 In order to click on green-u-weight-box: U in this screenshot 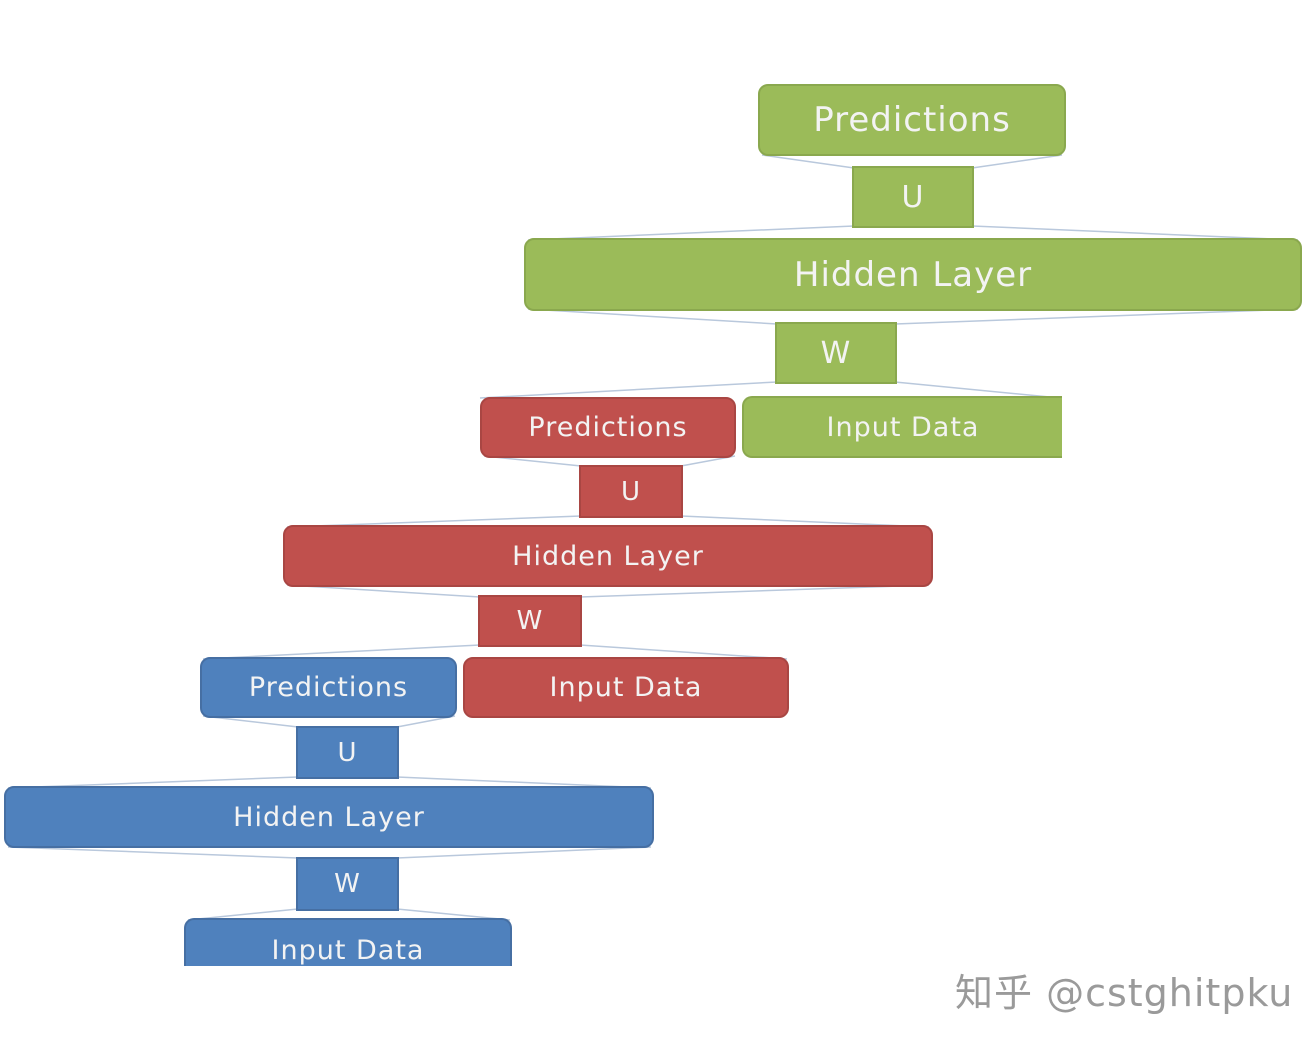, I will do `click(913, 197)`.